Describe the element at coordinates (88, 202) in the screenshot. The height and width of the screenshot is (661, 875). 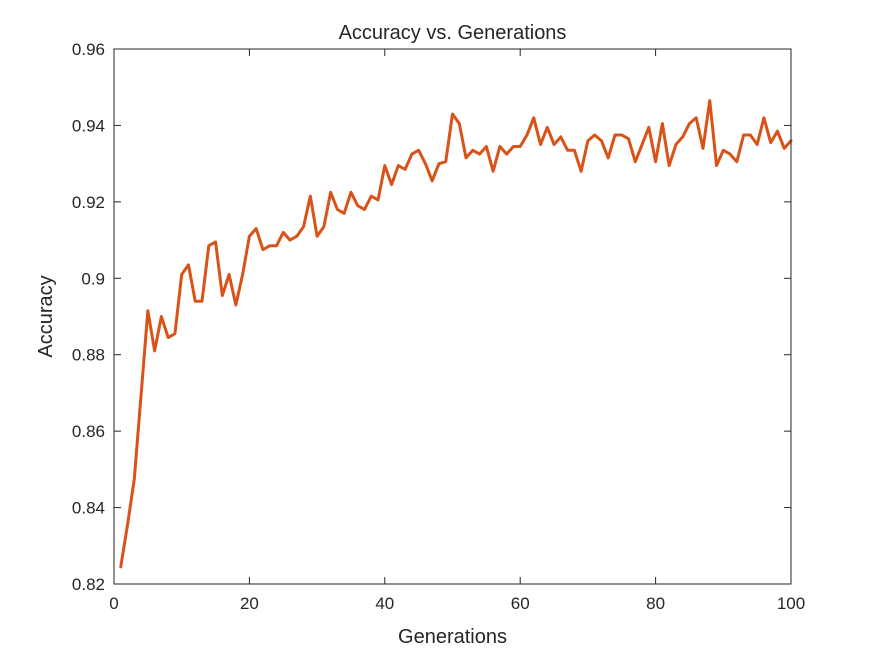
I see `y-tick-label: 0.92` at that location.